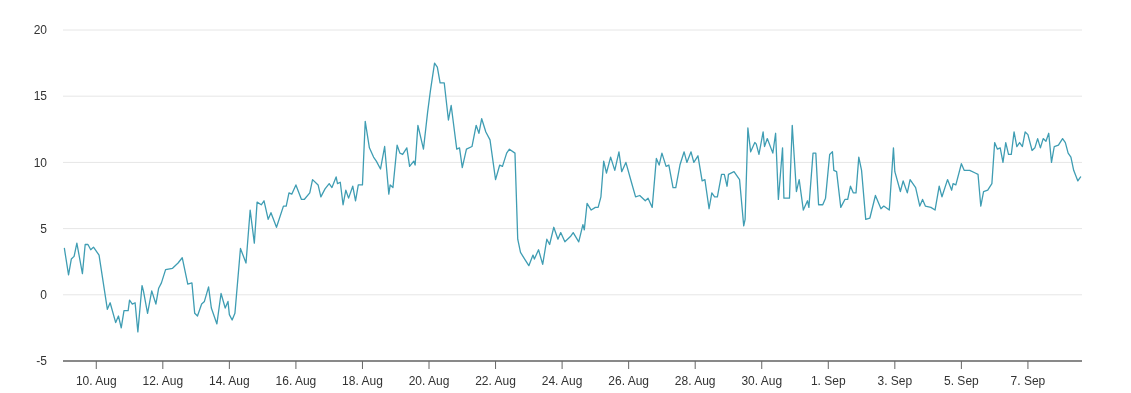  What do you see at coordinates (362, 381) in the screenshot?
I see `x-tick-label: 18. Aug` at bounding box center [362, 381].